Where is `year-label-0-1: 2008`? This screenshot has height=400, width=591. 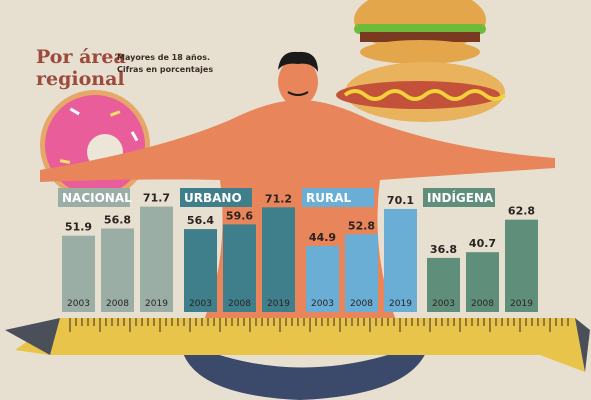 year-label-0-1: 2008 is located at coordinates (117, 304).